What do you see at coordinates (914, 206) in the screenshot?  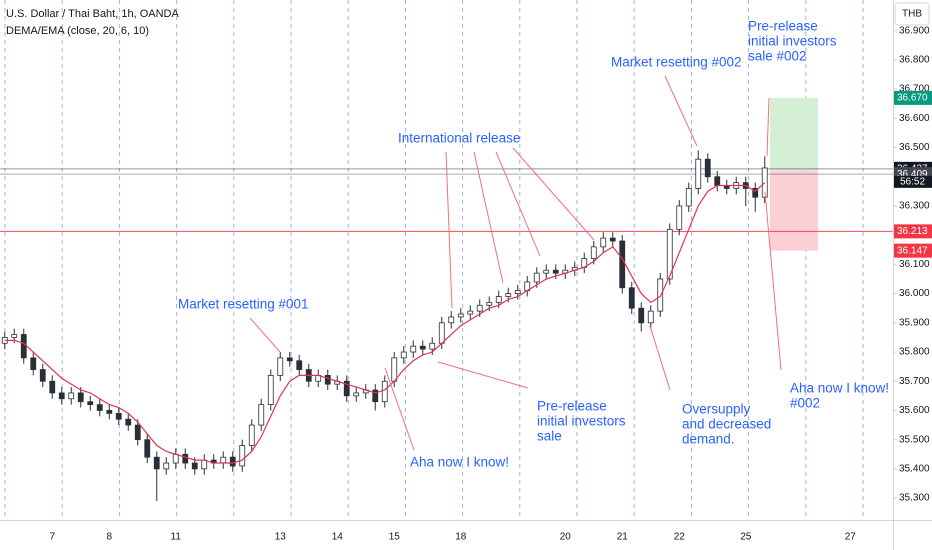 I see `y-tick-label: 36.300` at bounding box center [914, 206].